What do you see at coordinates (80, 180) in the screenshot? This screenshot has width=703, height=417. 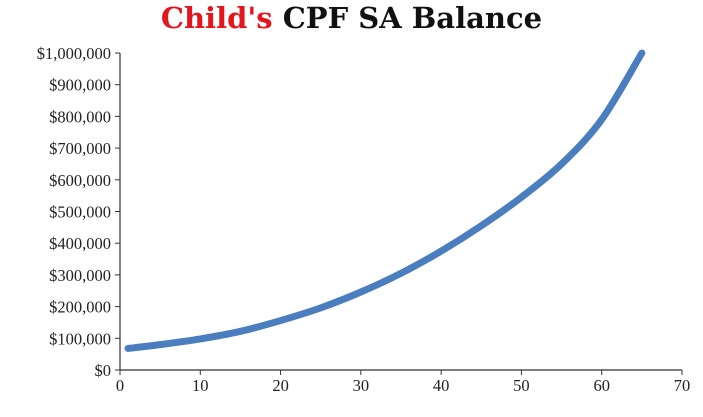 I see `y-tick-label: $600,000` at bounding box center [80, 180].